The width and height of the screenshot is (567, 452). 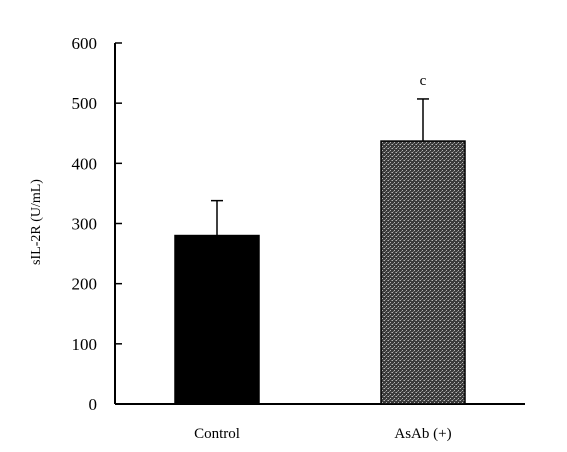 What do you see at coordinates (85, 284) in the screenshot?
I see `y-tick-label: 200` at bounding box center [85, 284].